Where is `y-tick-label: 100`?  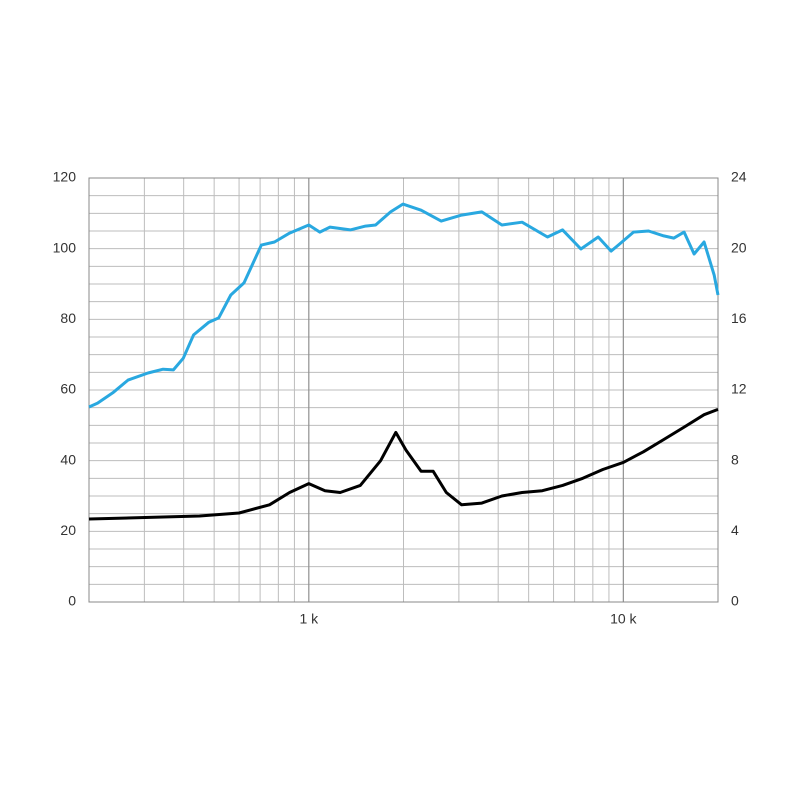
y-tick-label: 100 is located at coordinates (65, 247).